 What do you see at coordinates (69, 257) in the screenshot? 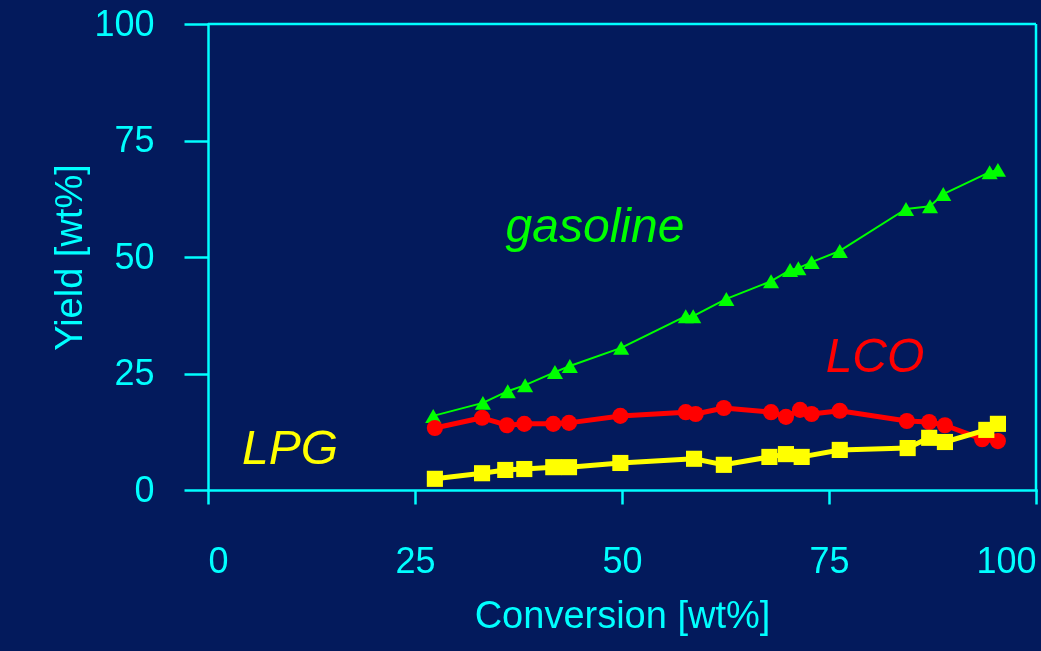
I see `y-axis-title: Yield [wt%]` at bounding box center [69, 257].